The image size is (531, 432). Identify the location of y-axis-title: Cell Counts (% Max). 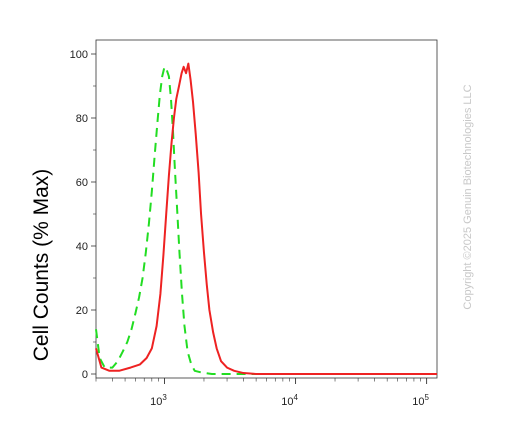
(41, 265).